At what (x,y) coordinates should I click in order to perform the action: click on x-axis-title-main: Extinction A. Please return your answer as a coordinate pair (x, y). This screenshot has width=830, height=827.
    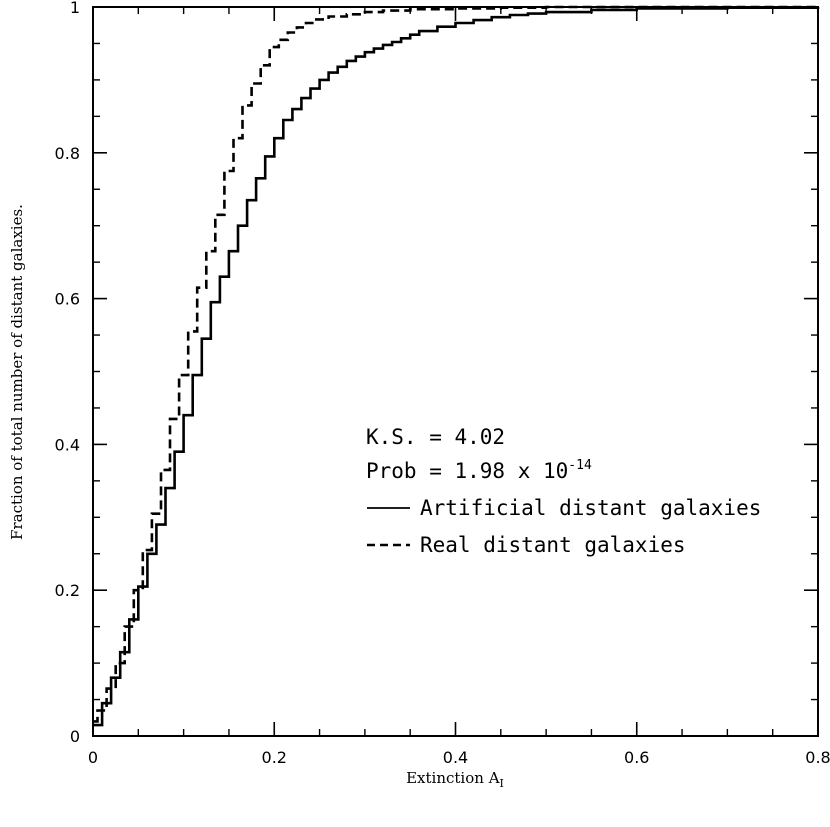
    Looking at the image, I should click on (453, 778).